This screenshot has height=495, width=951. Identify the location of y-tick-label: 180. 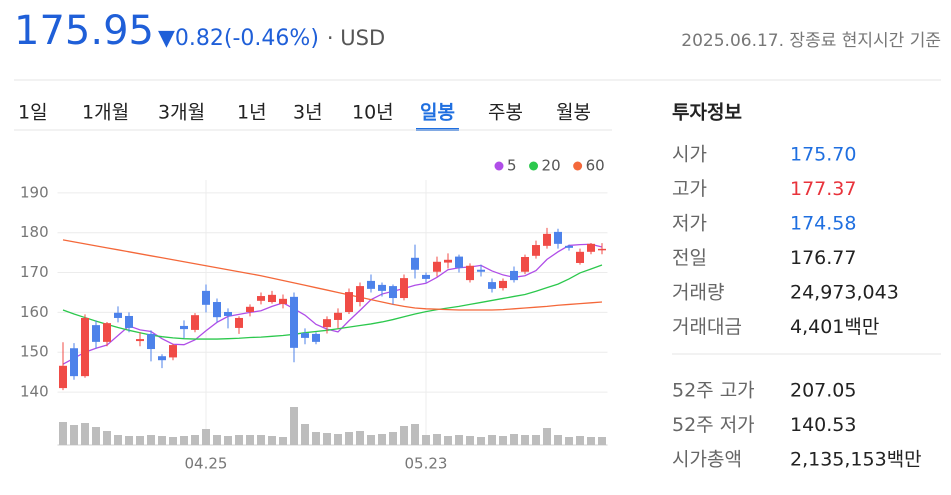
(34, 232).